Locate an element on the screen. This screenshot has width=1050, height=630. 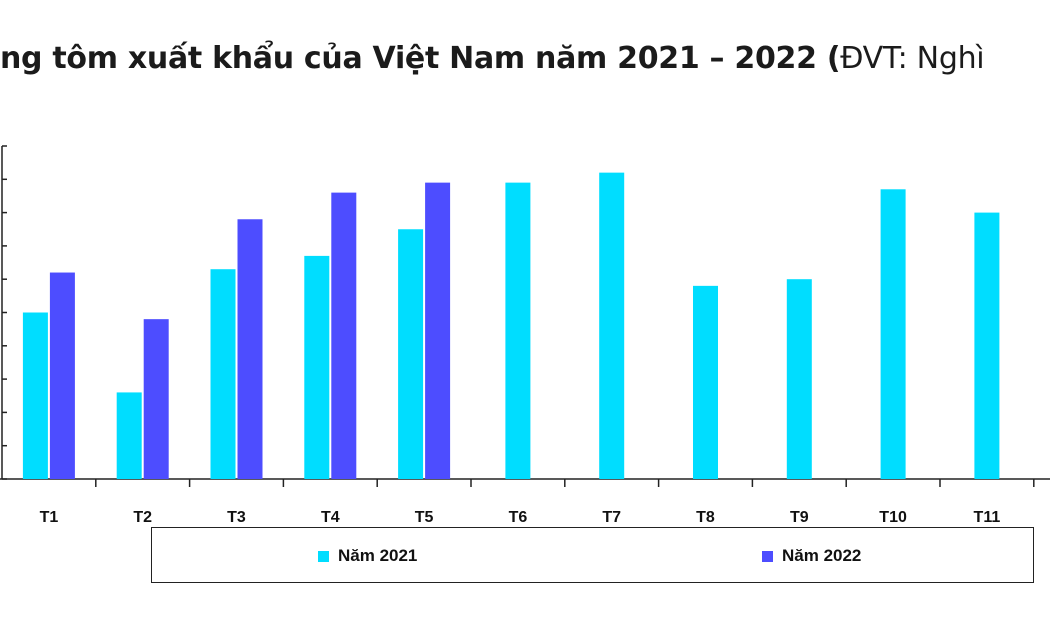
bar-2021-T10 is located at coordinates (893, 334).